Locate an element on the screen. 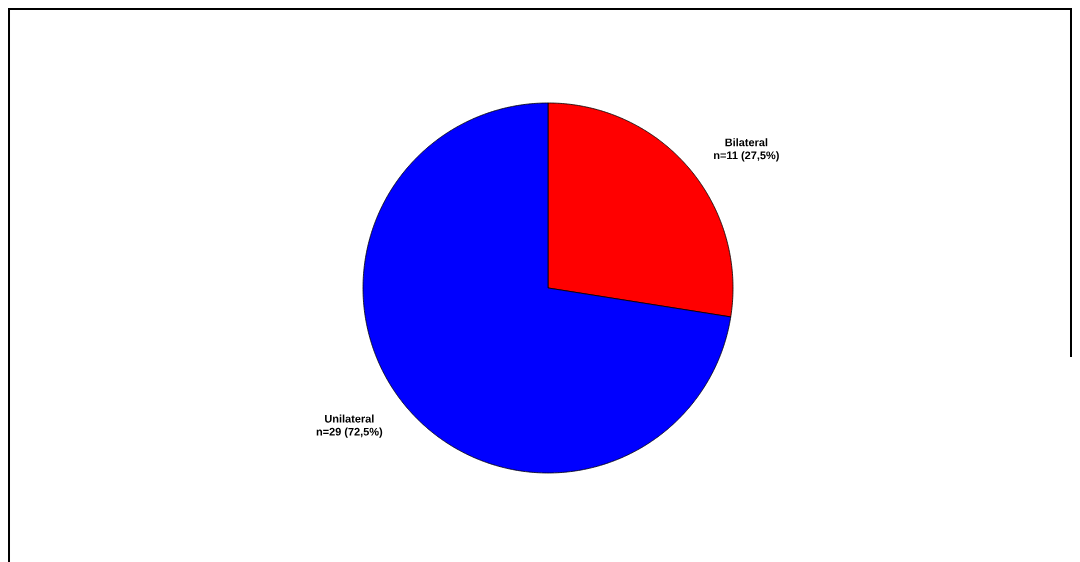 This screenshot has width=1080, height=562. data-label: n=29 (72,5%) is located at coordinates (349, 432).